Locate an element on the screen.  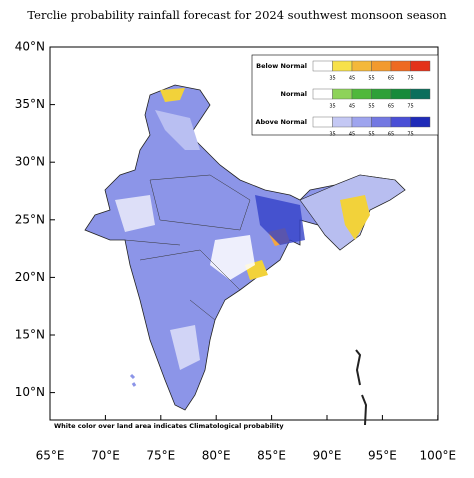
lat-label: 20°N is located at coordinates (30, 277).